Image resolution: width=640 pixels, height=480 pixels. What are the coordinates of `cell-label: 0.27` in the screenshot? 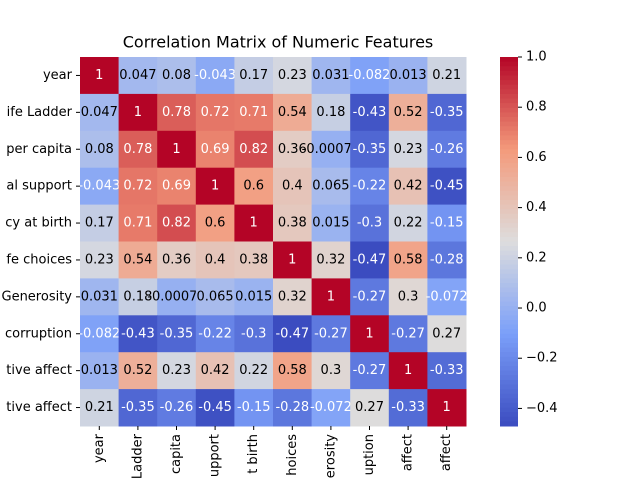 It's located at (369, 407).